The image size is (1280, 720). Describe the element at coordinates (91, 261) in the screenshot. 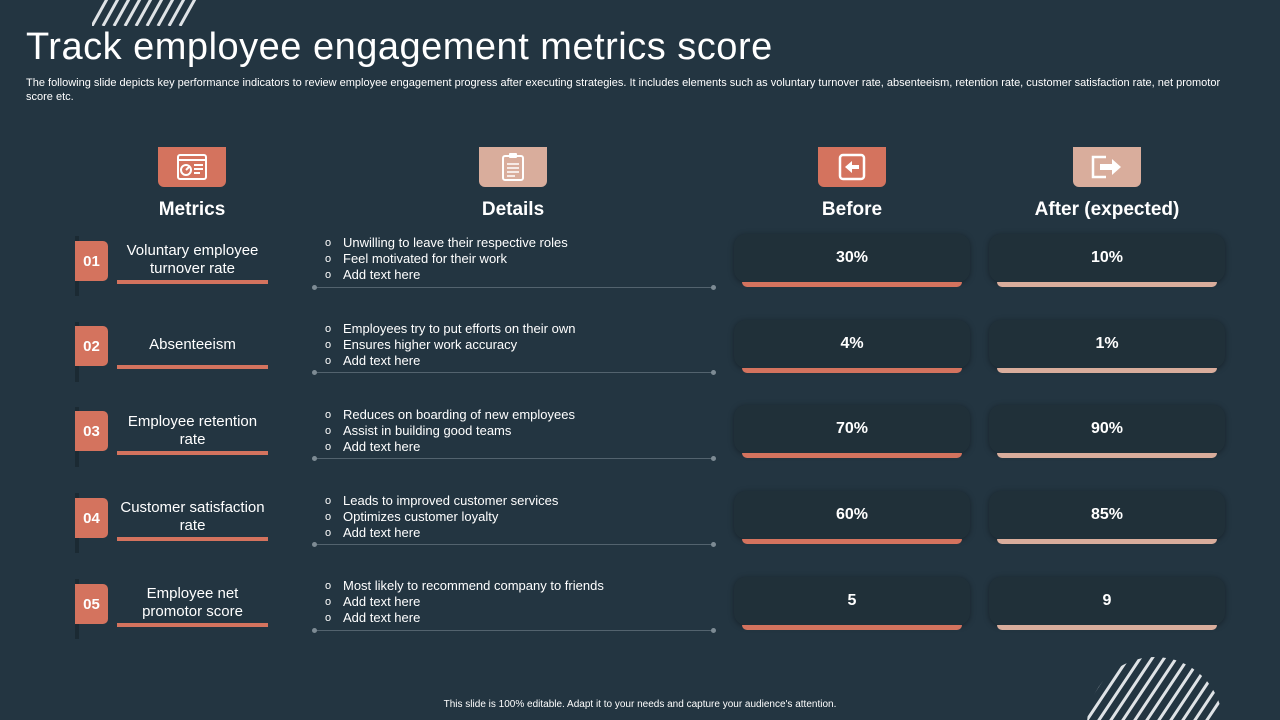

I see `row-number: 01` at that location.